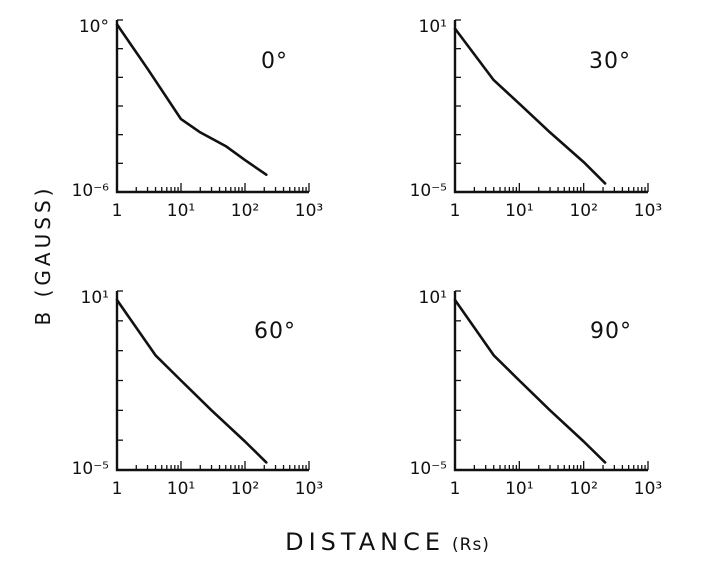 Image resolution: width=704 pixels, height=586 pixels. I want to click on panel-2-angle-label: 30°, so click(610, 61).